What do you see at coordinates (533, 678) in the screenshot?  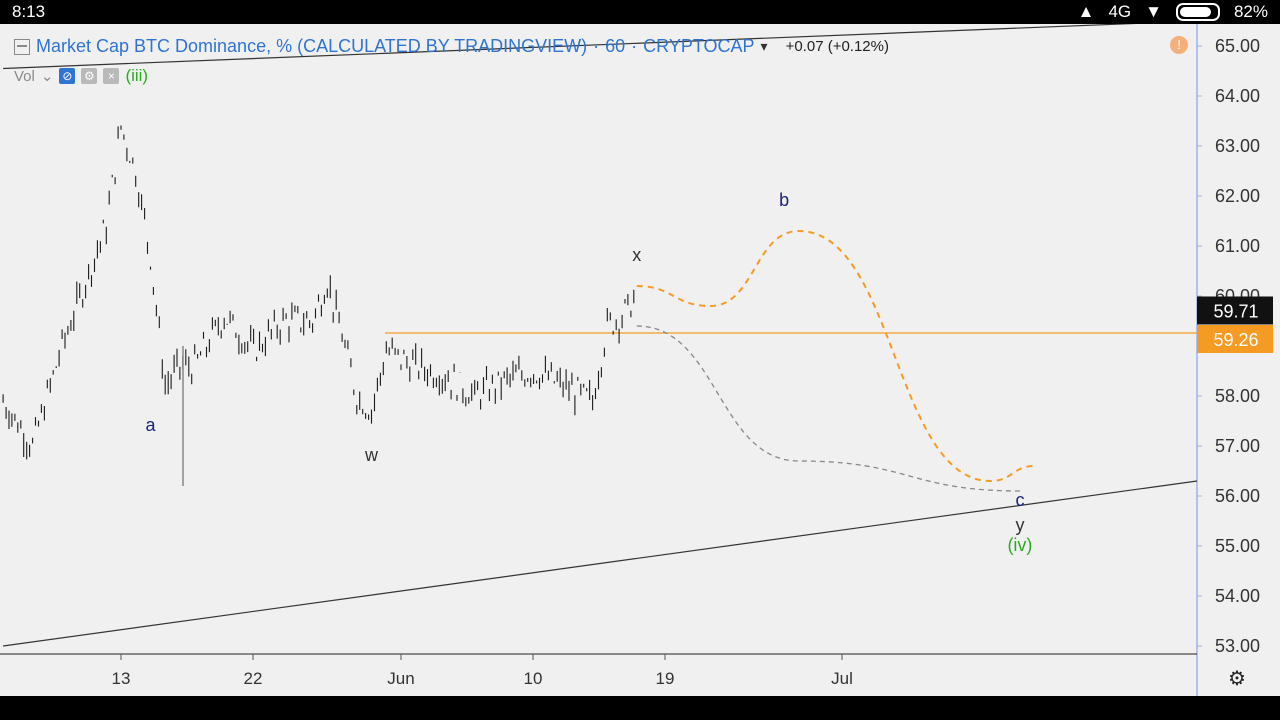 I see `x-tick-label: 10` at bounding box center [533, 678].